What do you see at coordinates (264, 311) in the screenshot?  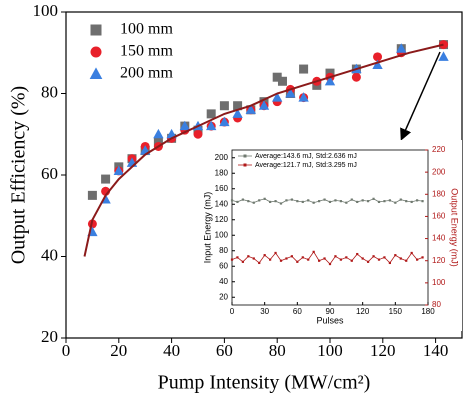 I see `x-tick-label: 30` at bounding box center [264, 311].